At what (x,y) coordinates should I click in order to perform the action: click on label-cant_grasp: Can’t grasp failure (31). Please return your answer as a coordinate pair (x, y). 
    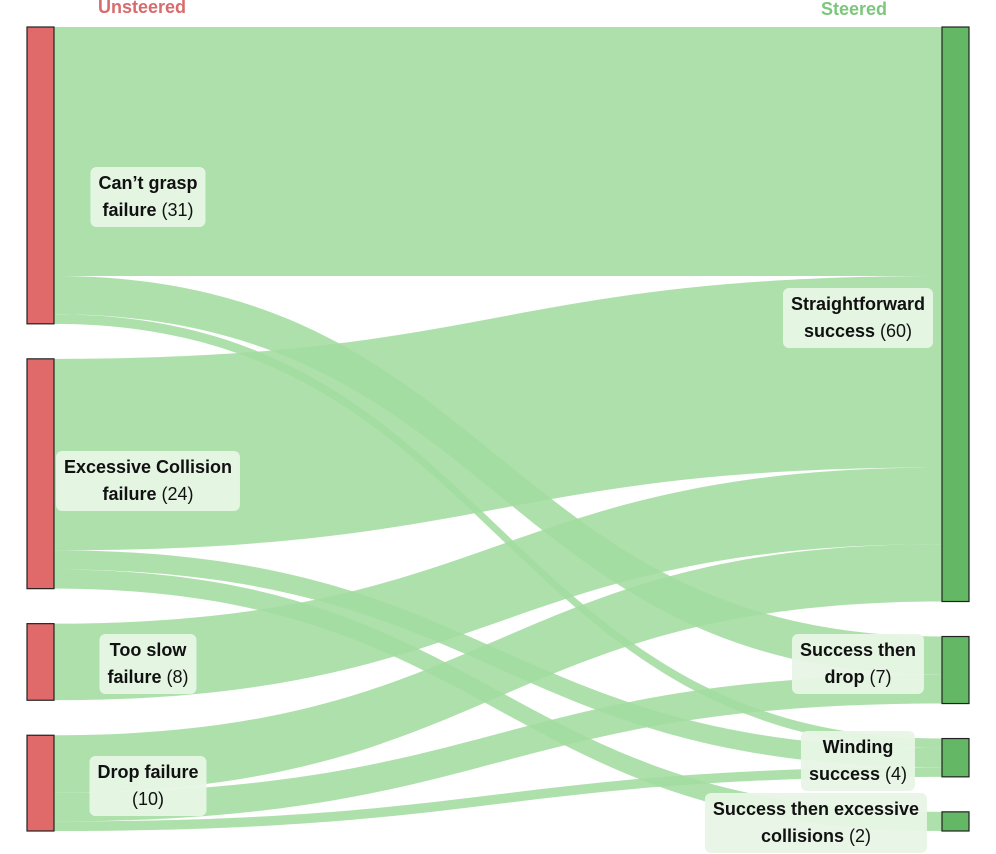
    Looking at the image, I should click on (148, 197).